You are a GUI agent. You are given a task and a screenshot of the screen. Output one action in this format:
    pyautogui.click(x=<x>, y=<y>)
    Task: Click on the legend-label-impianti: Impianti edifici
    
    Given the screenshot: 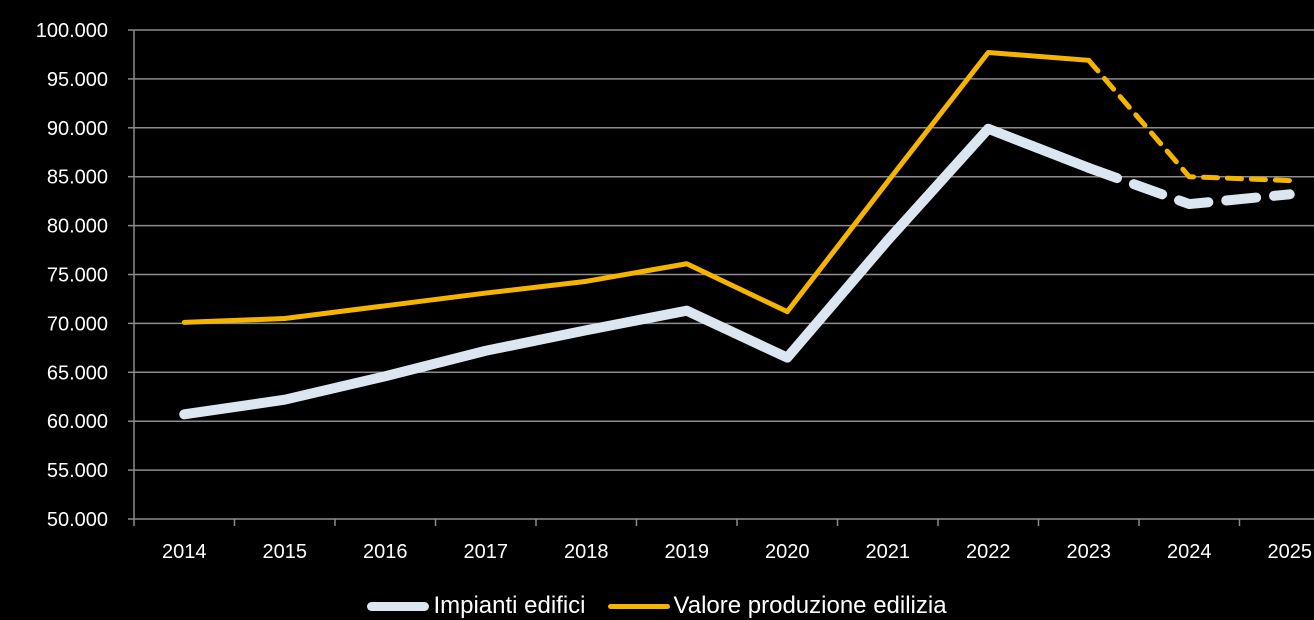 What is the action you would take?
    pyautogui.click(x=509, y=605)
    